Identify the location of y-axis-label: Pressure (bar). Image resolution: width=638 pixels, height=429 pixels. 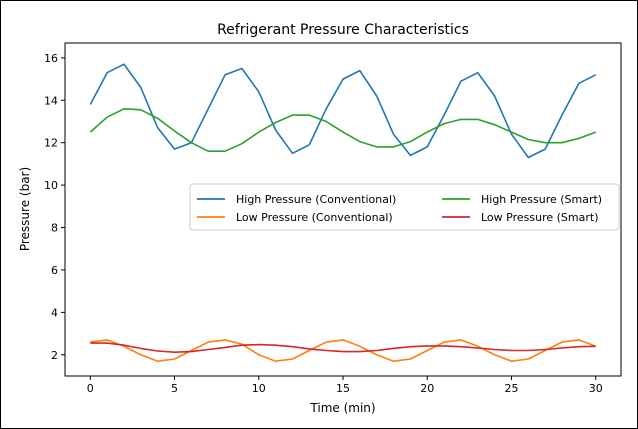
(25, 209).